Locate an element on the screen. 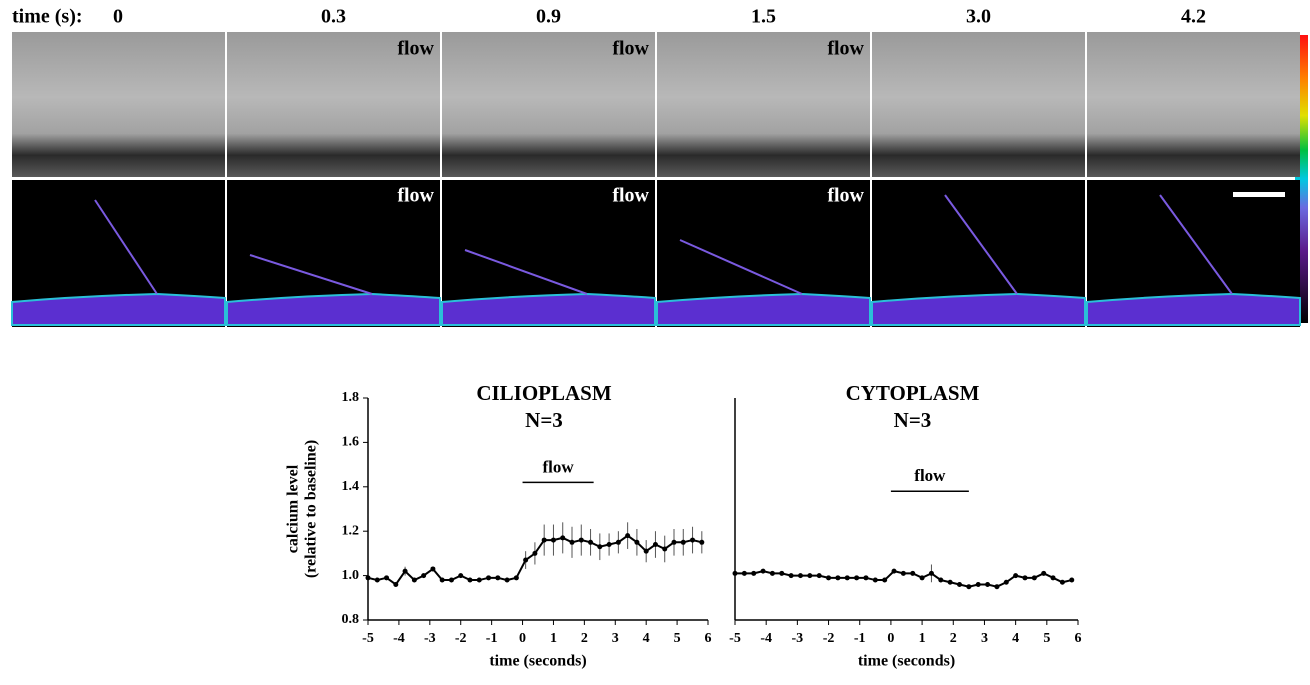  chart-title: CYTOPLASM is located at coordinates (913, 393).